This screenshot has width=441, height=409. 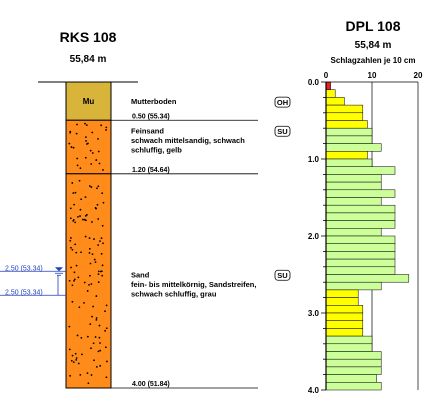 What do you see at coordinates (151, 116) in the screenshot?
I see `layer-bottom-depth: 0.50 (55.34)` at bounding box center [151, 116].